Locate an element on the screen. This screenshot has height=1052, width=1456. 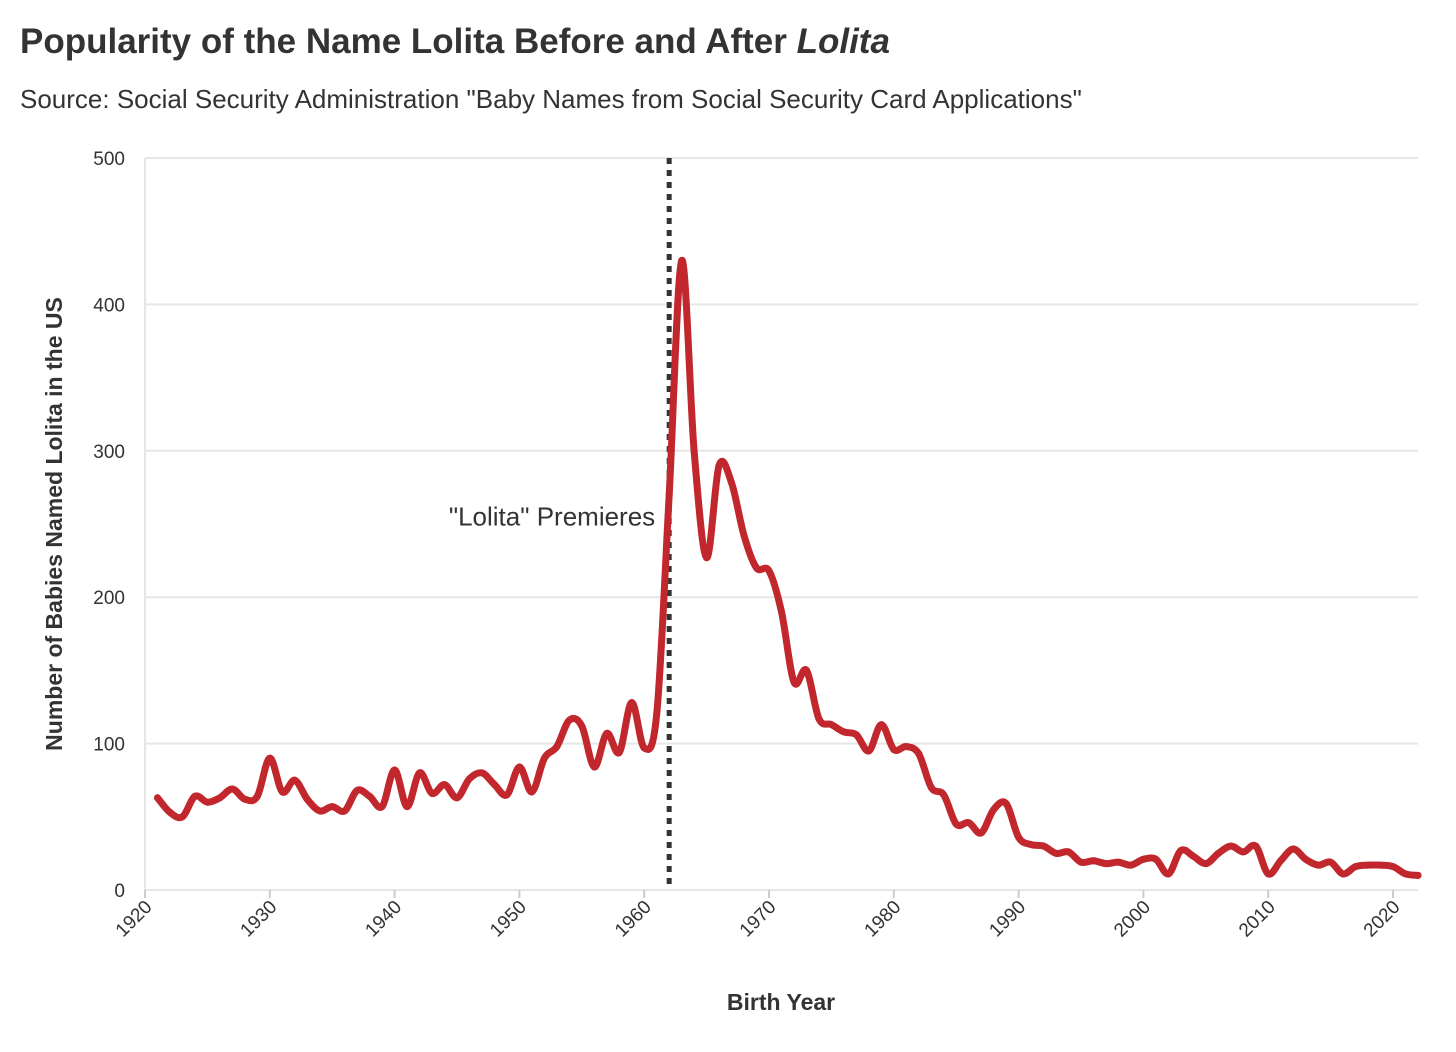
data-point-1935 is located at coordinates (332, 807).